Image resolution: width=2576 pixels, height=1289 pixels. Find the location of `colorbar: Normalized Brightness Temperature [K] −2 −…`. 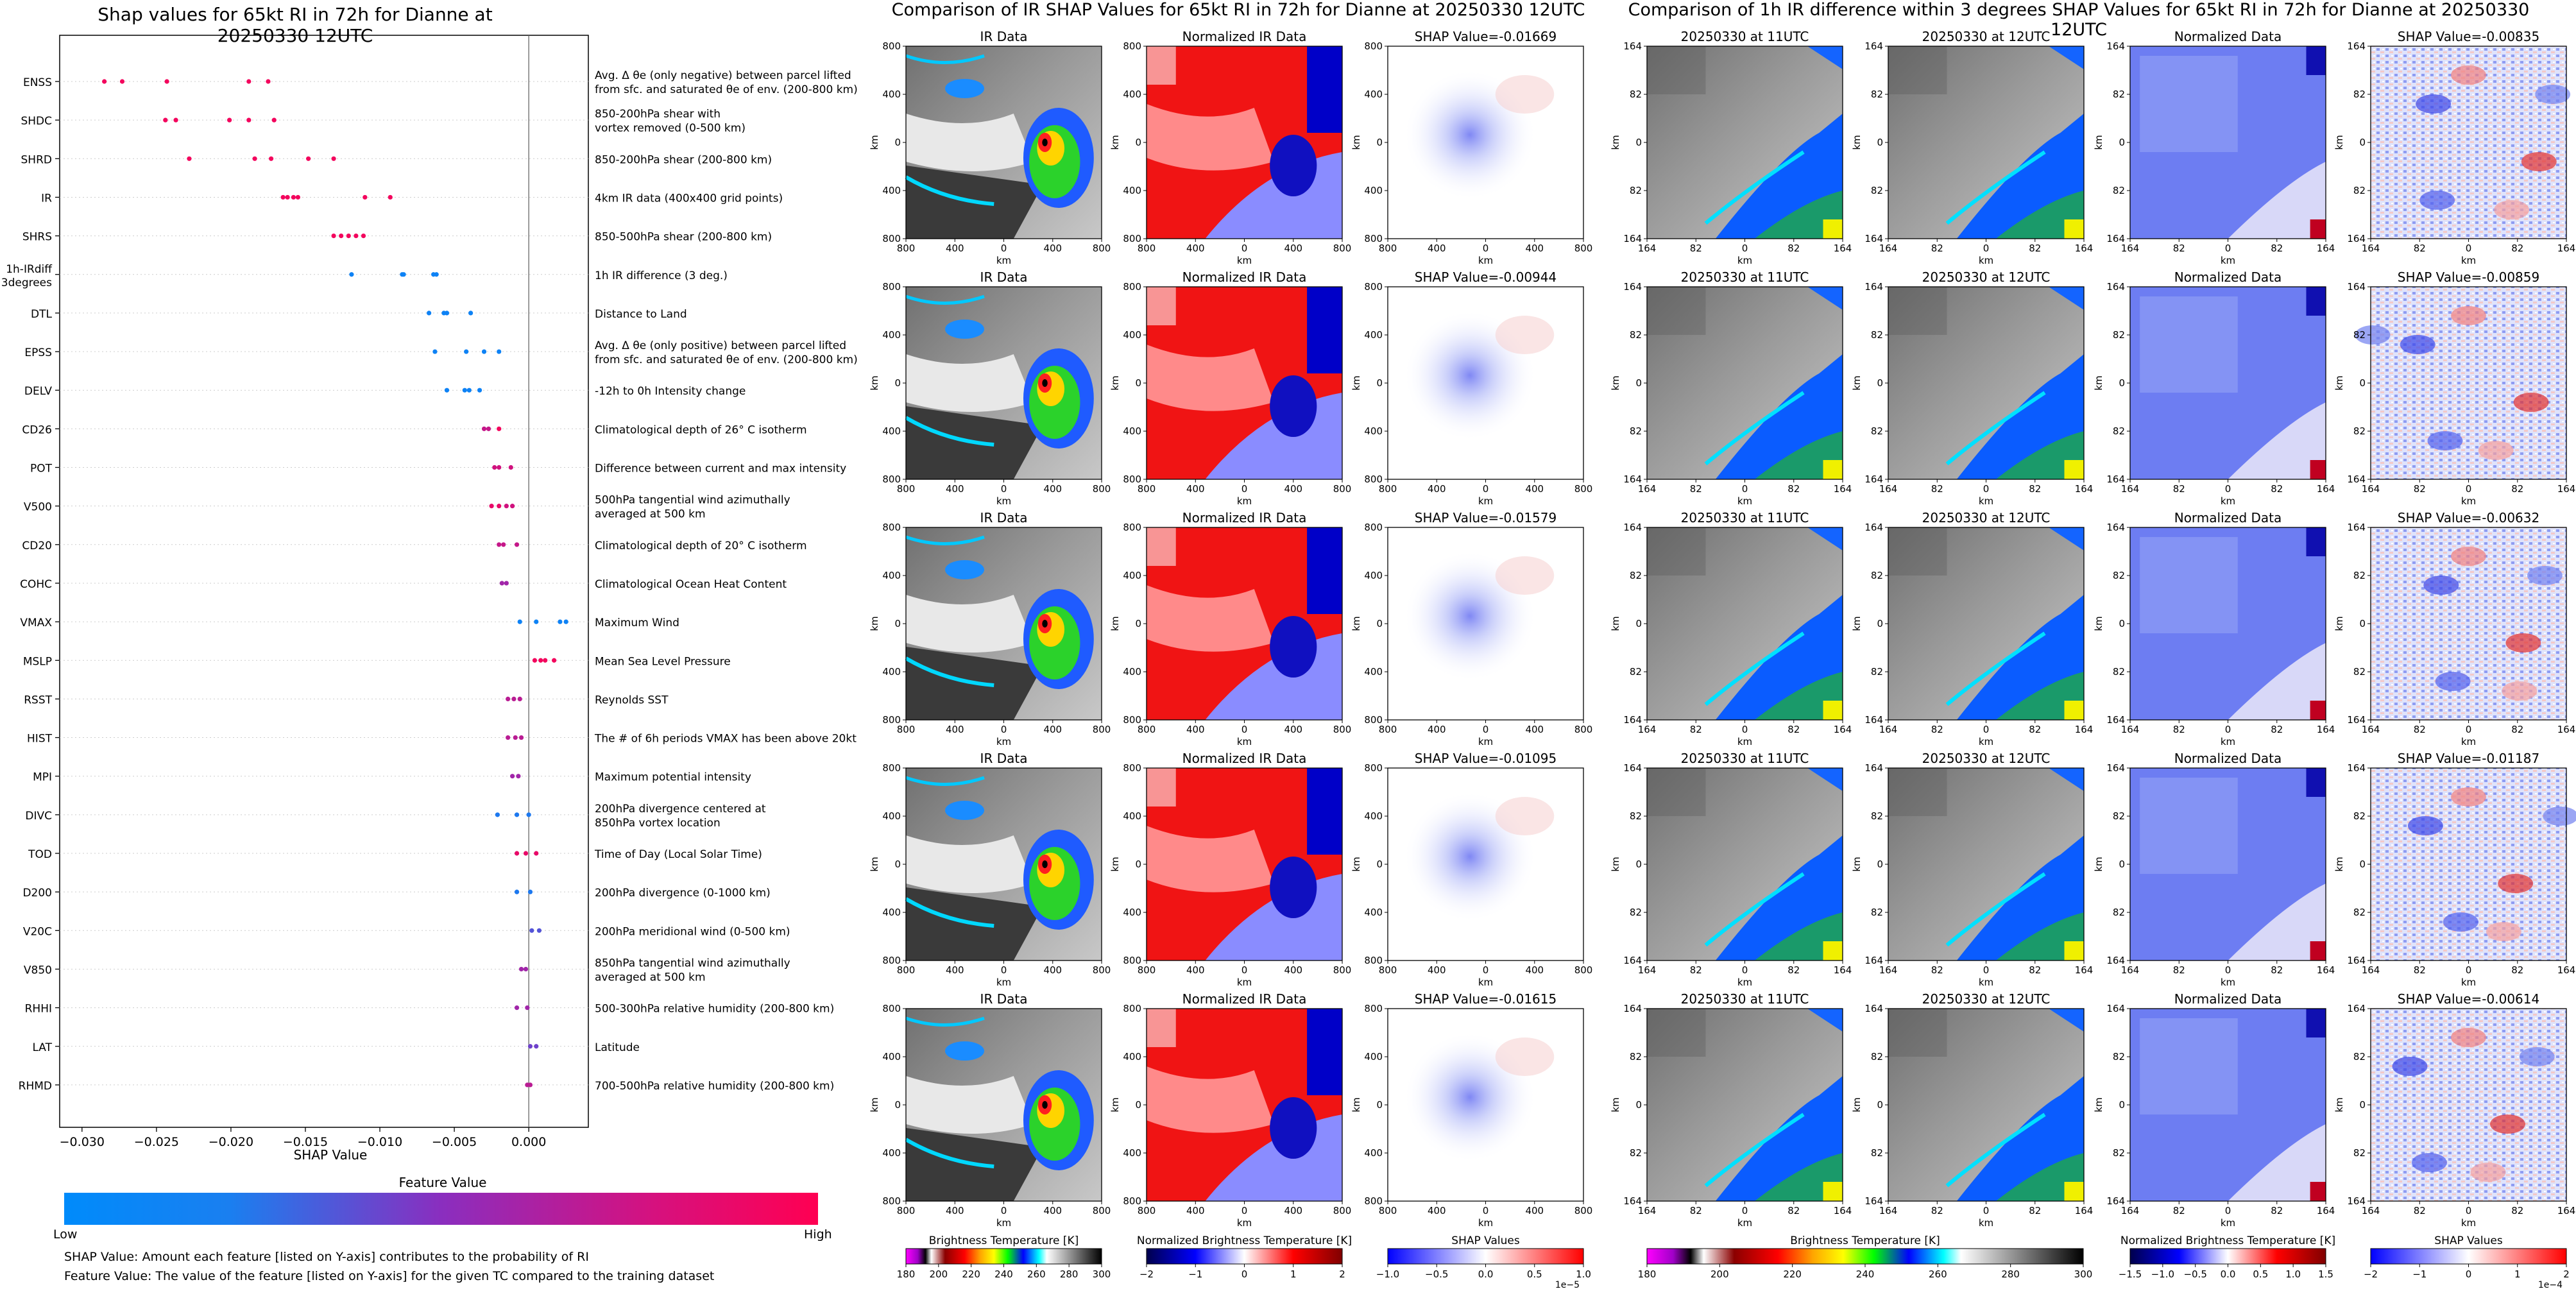

colorbar: Normalized Brightness Temperature [K] −2 −… is located at coordinates (1244, 1257).